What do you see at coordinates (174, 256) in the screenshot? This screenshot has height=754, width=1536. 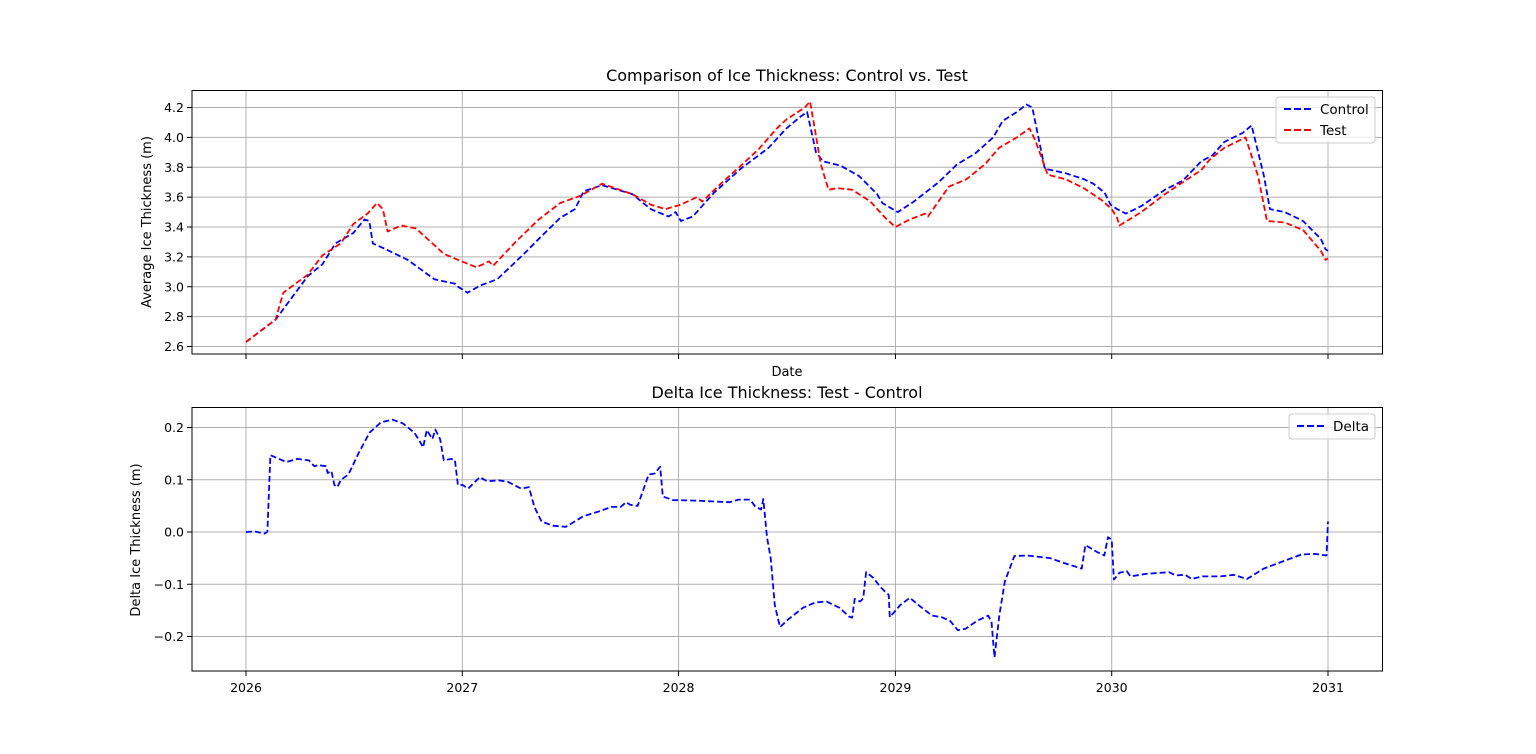 I see `top-ytick-label-3: 3.2` at bounding box center [174, 256].